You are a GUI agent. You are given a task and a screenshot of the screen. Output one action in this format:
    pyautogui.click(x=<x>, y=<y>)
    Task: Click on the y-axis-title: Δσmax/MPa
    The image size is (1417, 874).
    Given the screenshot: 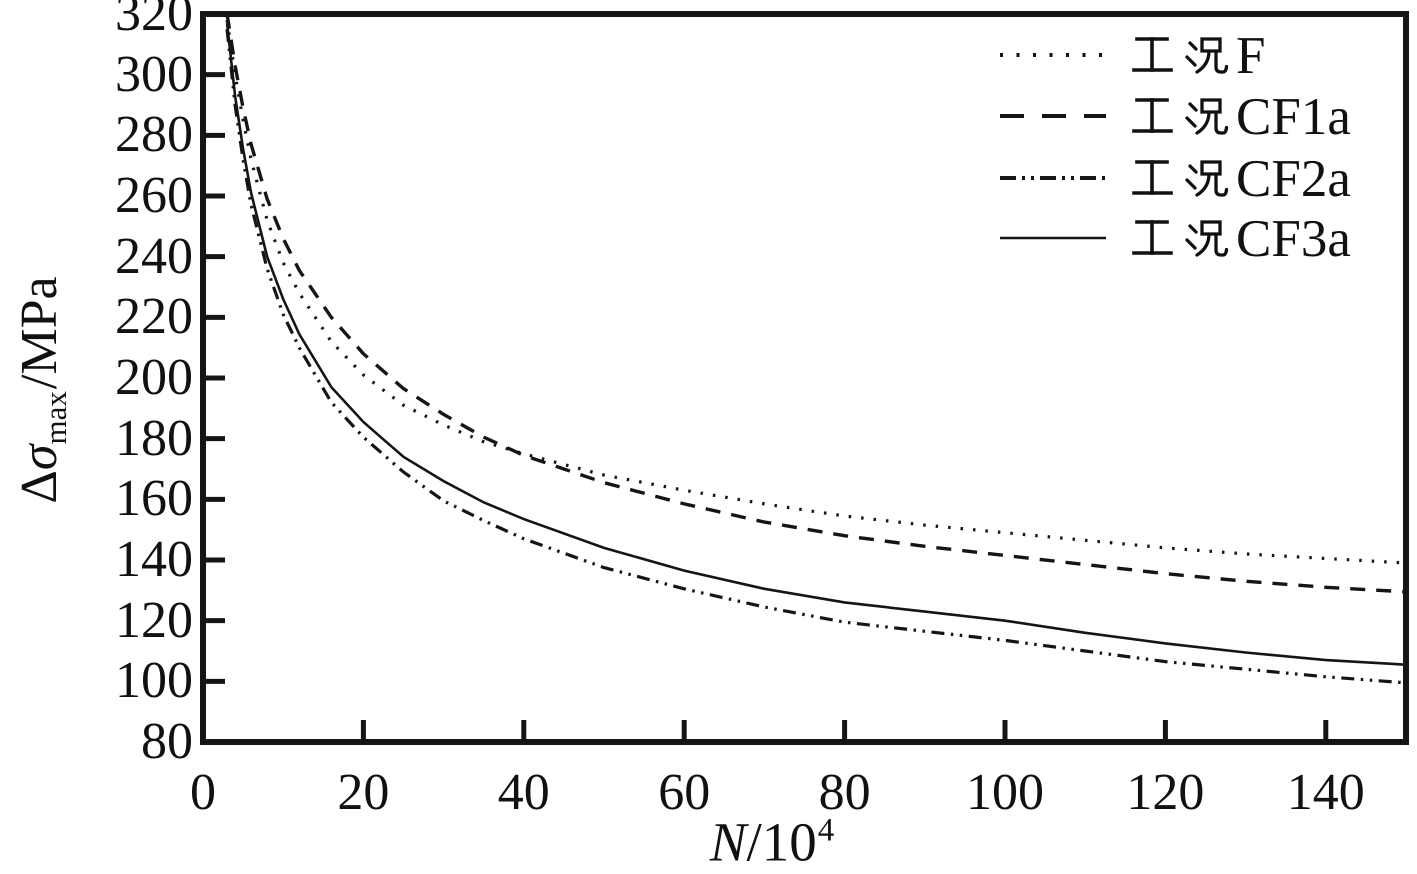 What is the action you would take?
    pyautogui.click(x=42, y=390)
    